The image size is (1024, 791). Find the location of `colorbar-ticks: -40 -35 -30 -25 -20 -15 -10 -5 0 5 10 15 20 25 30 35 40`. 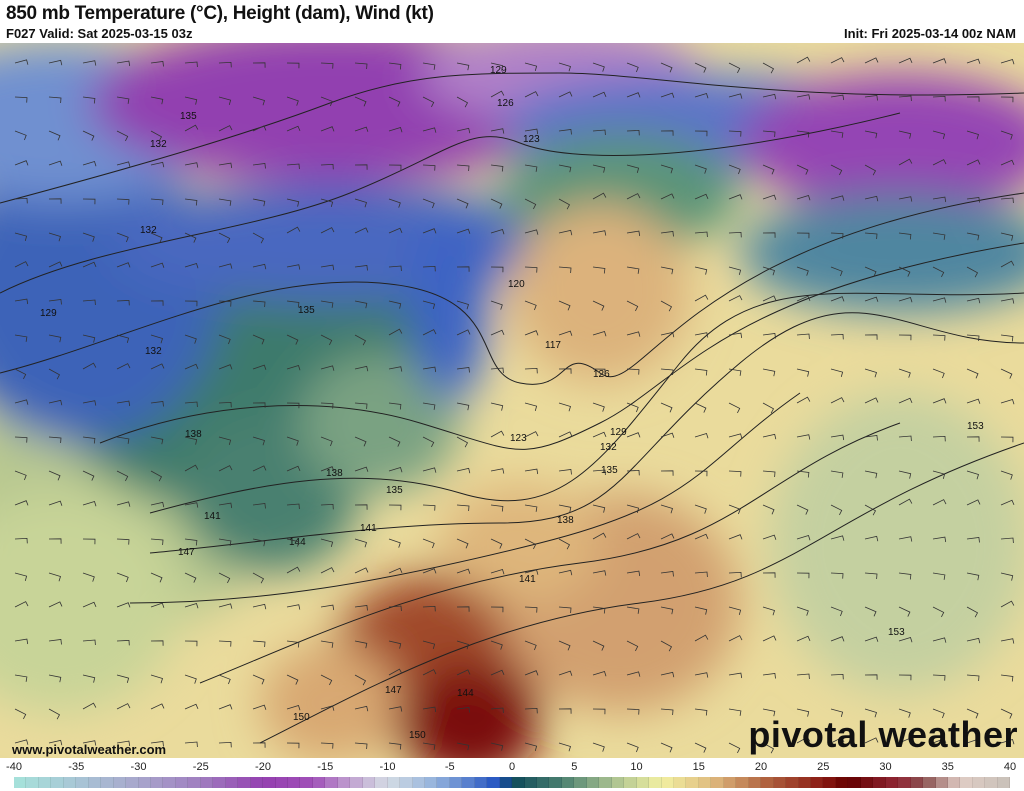

colorbar-ticks: -40 -35 -30 -25 -20 -15 -10 -5 0 5 10 15 20 25 30 35 40 is located at coordinates (512, 768).